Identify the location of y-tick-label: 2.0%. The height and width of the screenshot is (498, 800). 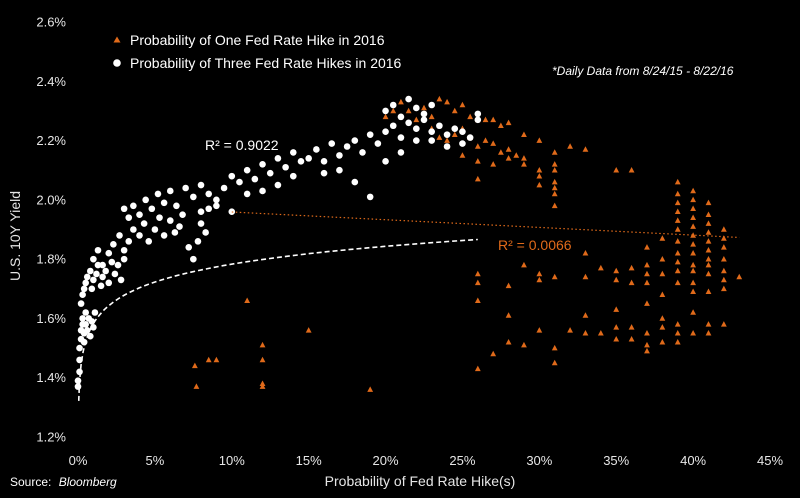
(51, 199).